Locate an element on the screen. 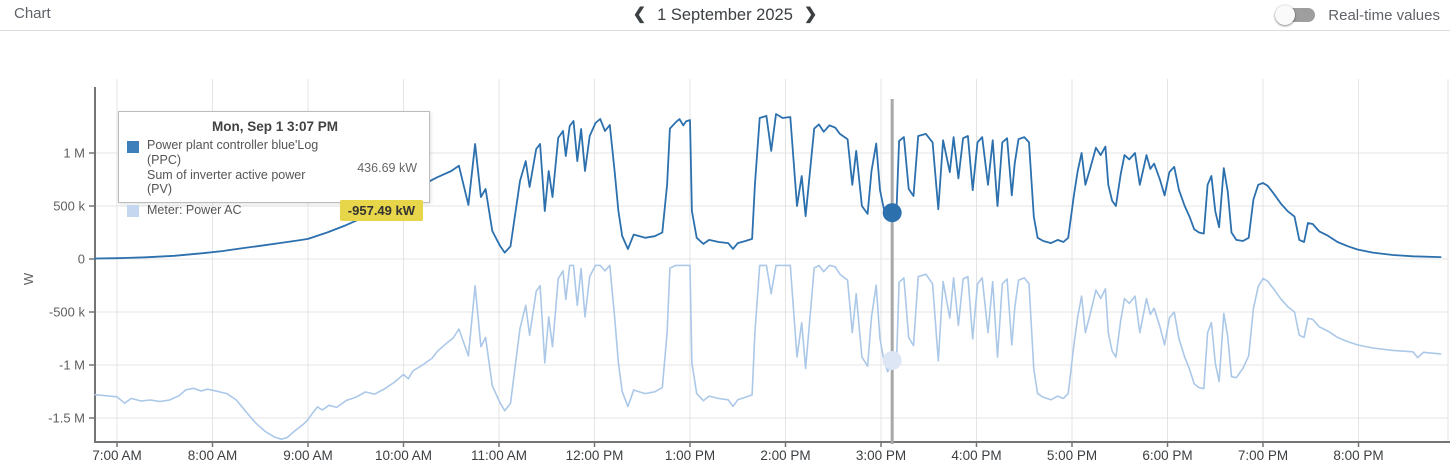  realtime-toggle is located at coordinates (1296, 15).